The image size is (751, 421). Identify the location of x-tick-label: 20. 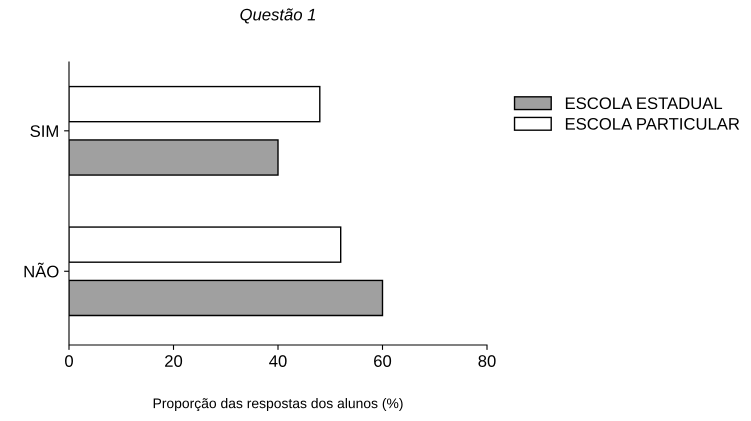
(173, 361).